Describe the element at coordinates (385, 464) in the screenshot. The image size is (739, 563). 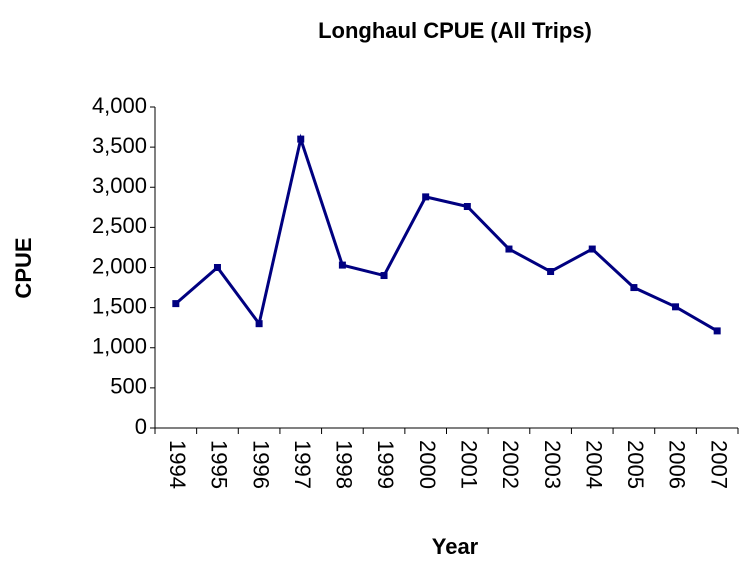
I see `x-tick-label: 1999` at that location.